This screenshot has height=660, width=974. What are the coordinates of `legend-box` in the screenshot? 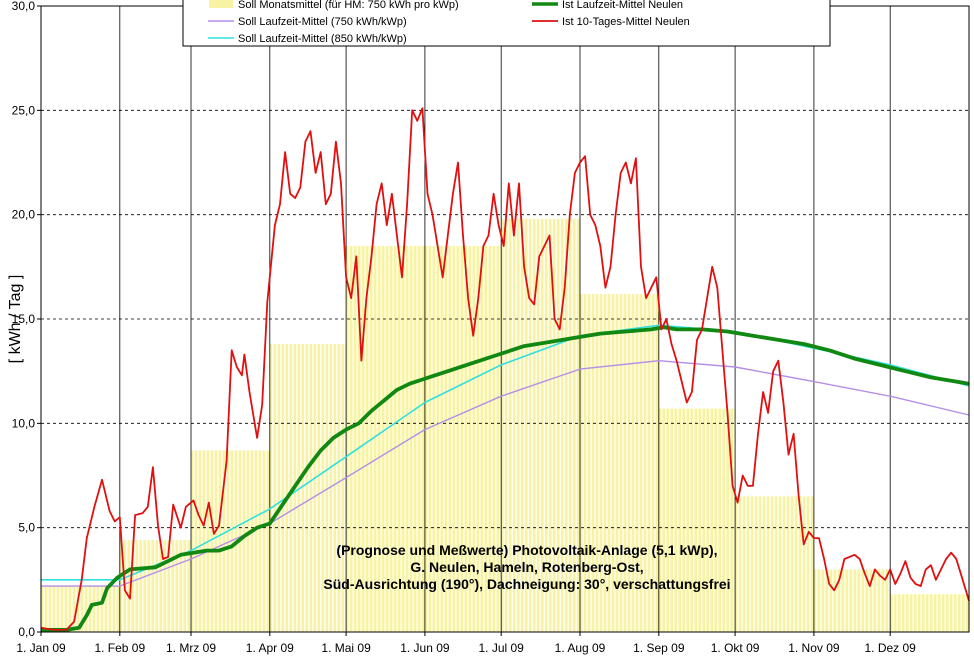 It's located at (506, 23).